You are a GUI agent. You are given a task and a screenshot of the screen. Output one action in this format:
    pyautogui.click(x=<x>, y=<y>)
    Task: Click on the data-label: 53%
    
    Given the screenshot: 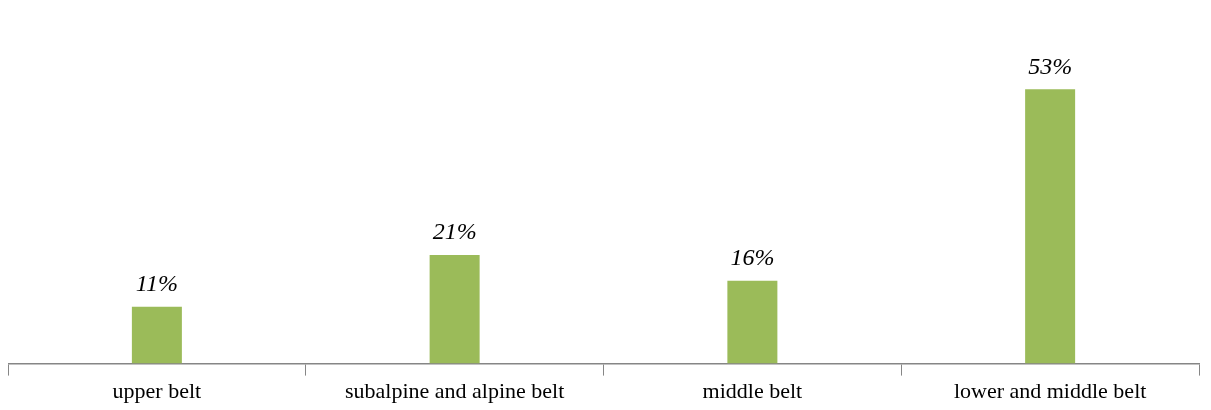 What is the action you would take?
    pyautogui.click(x=1050, y=65)
    